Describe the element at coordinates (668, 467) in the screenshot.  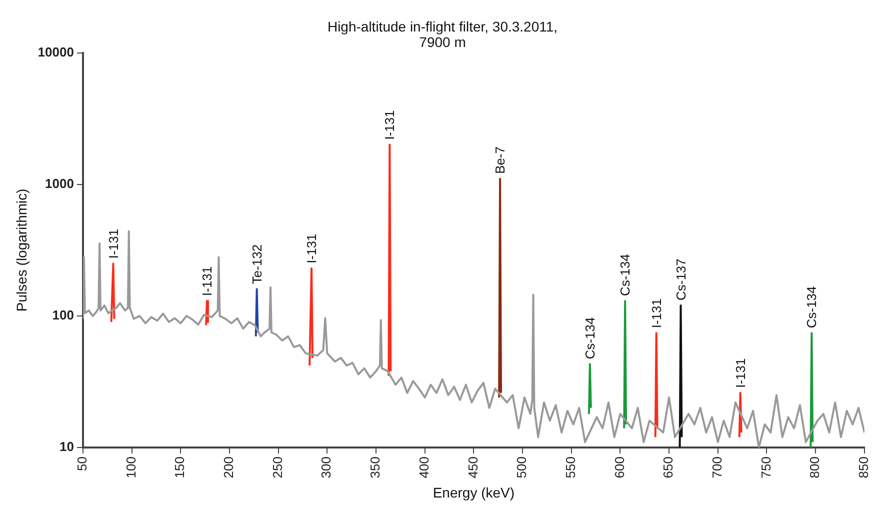
I see `x-tick-label: 650` at that location.